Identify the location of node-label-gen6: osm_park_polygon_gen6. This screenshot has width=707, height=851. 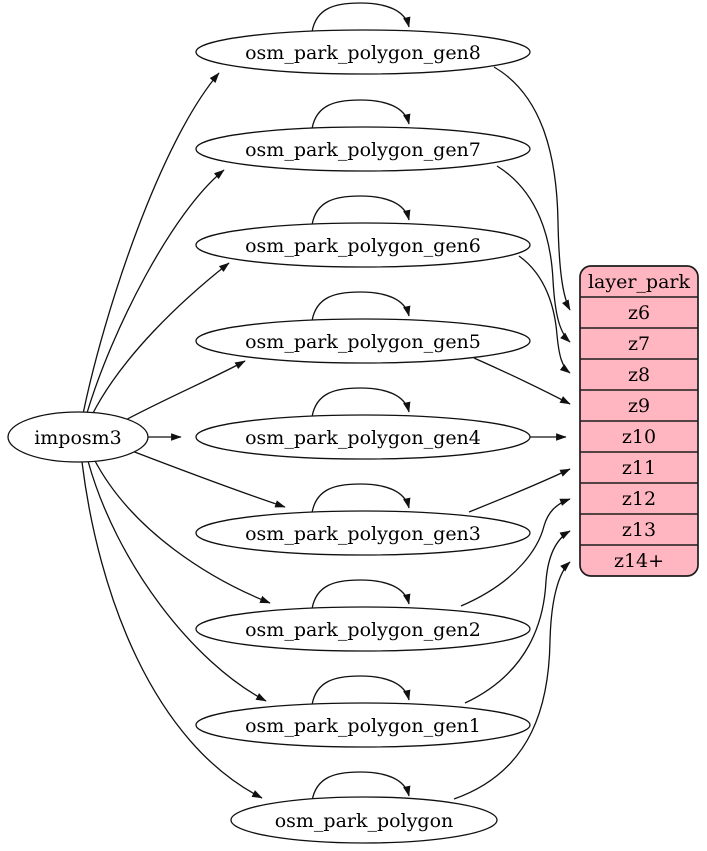
(363, 246).